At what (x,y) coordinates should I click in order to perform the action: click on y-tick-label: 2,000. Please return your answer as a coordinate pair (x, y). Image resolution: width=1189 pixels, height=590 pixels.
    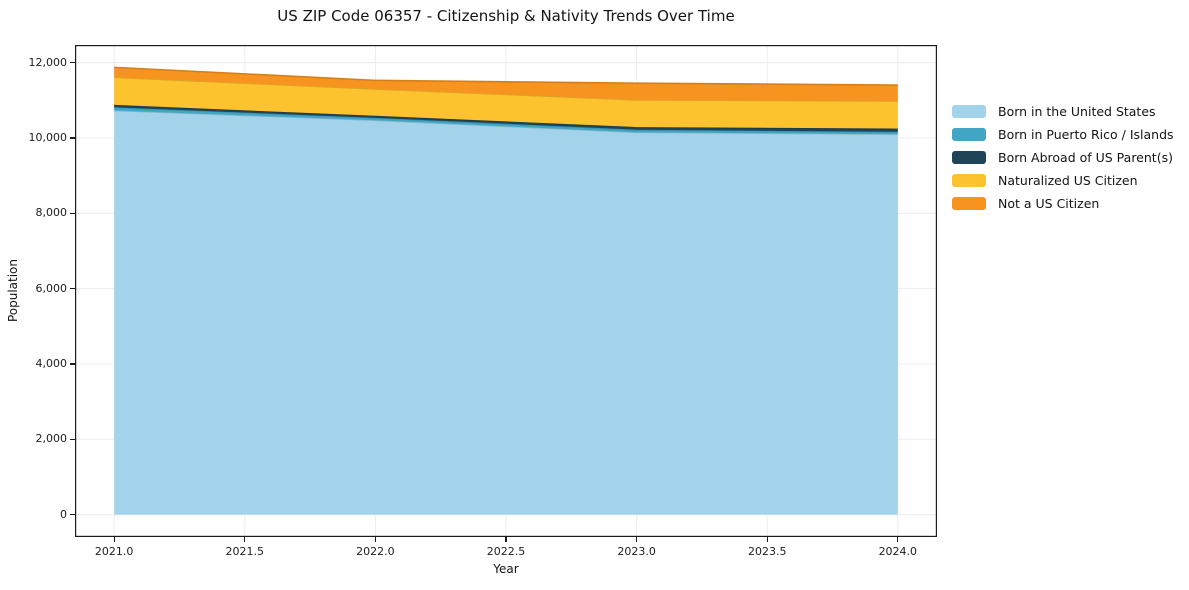
    Looking at the image, I should click on (51, 439).